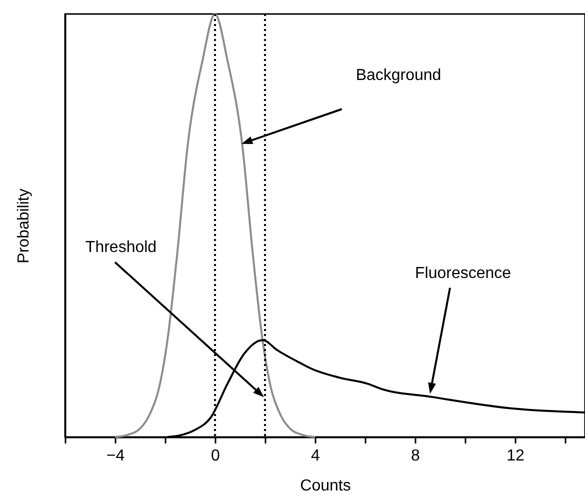  What do you see at coordinates (515, 456) in the screenshot?
I see `x-tick-label: 12` at bounding box center [515, 456].